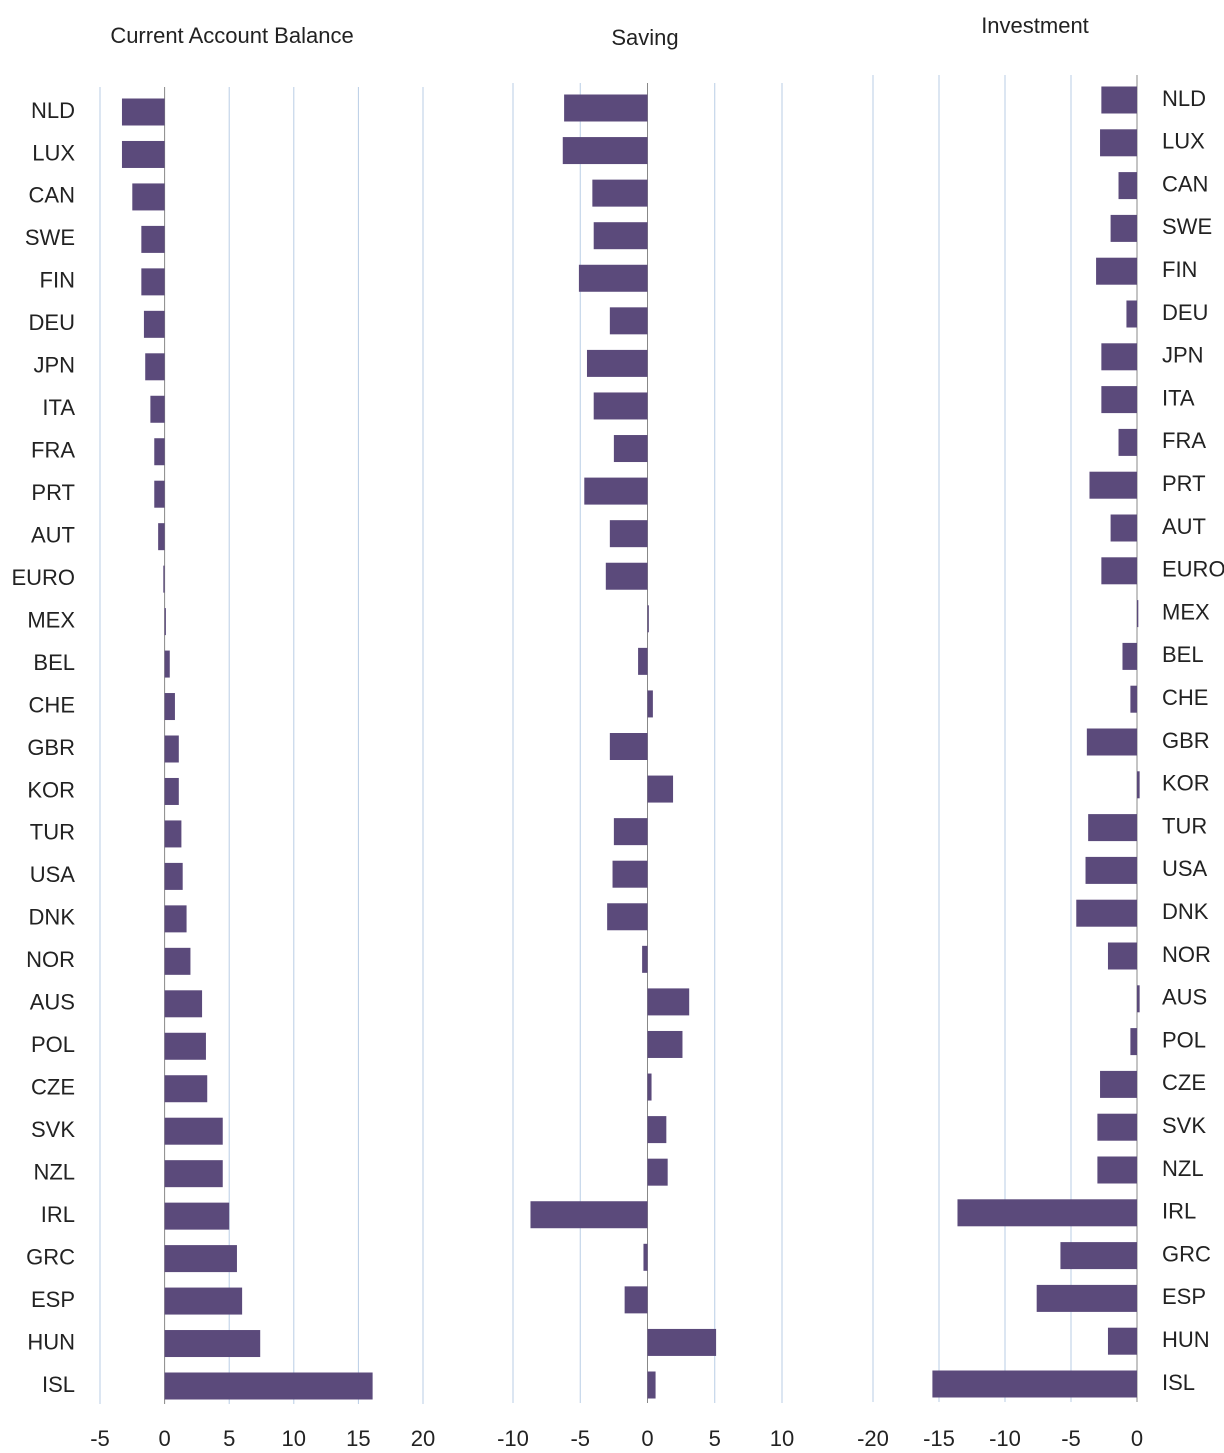  What do you see at coordinates (52, 704) in the screenshot?
I see `category-label: CHE` at bounding box center [52, 704].